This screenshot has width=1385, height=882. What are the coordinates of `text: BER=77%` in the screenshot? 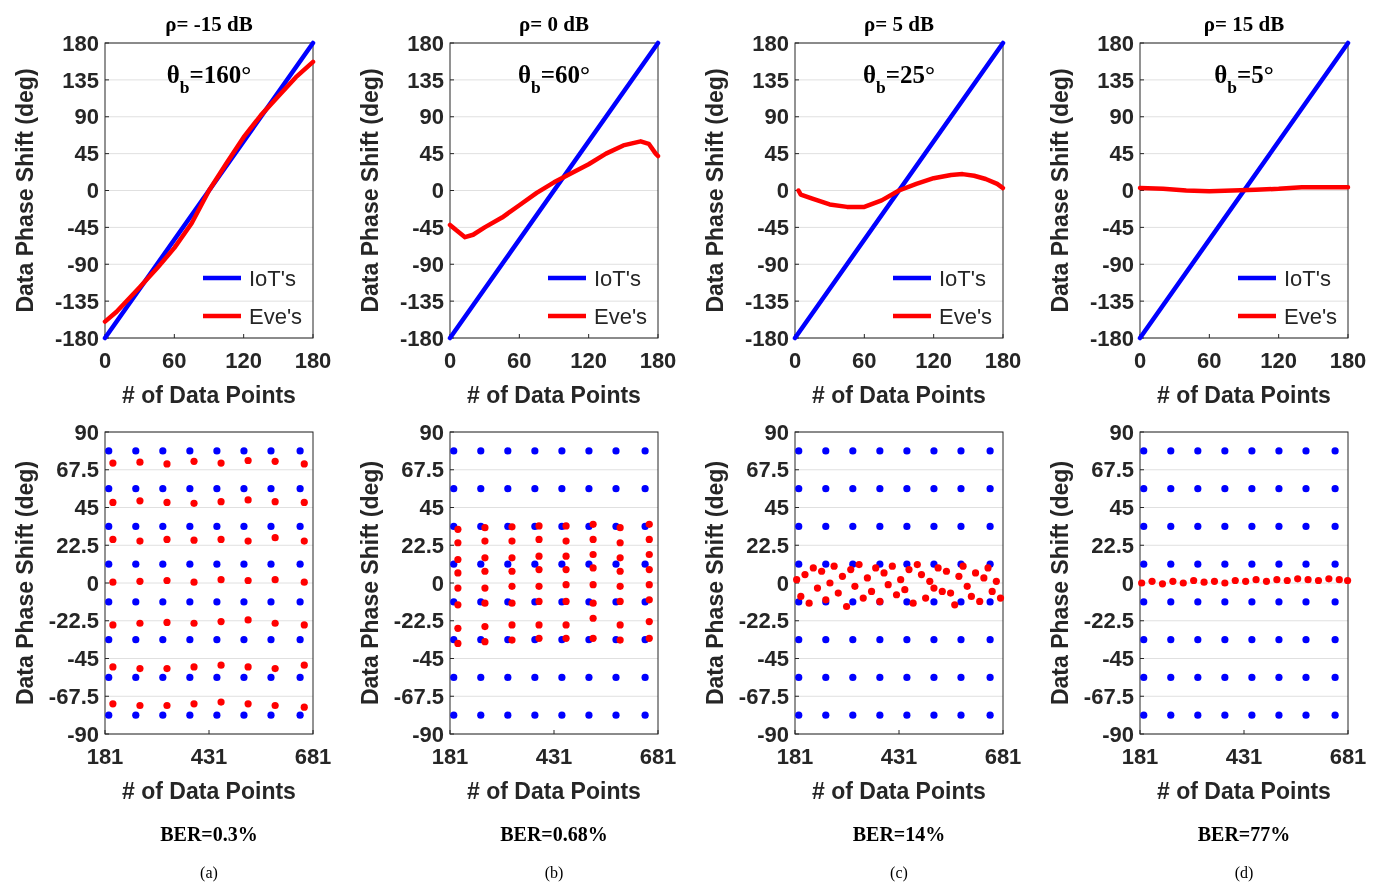 It's located at (1244, 834).